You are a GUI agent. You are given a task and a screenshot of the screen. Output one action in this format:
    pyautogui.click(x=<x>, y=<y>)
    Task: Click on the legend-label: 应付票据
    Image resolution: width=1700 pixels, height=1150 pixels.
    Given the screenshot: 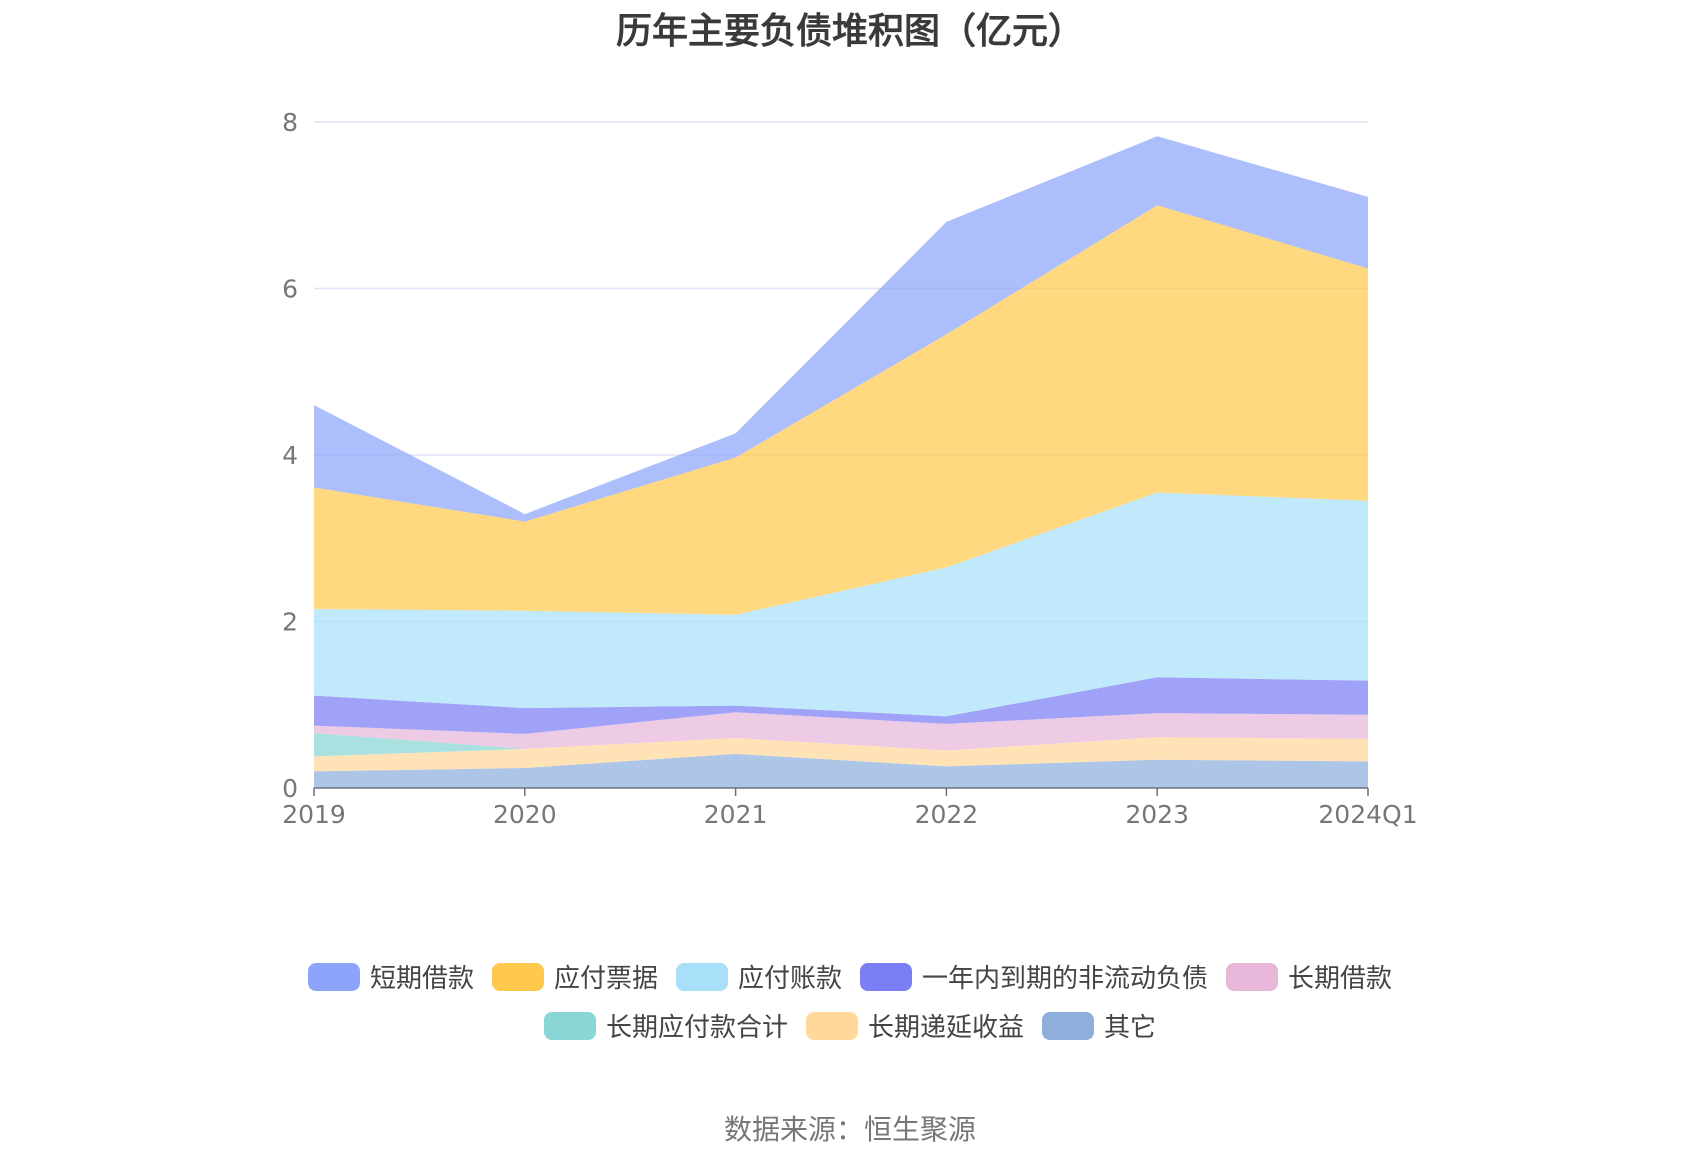 What is the action you would take?
    pyautogui.click(x=605, y=979)
    